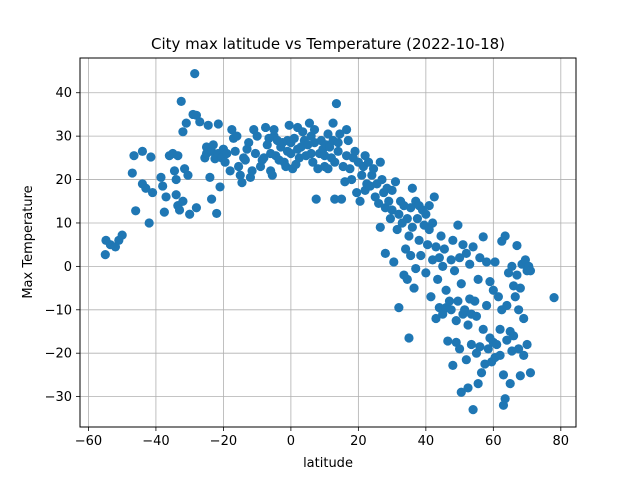 The width and height of the screenshot is (640, 480). What do you see at coordinates (328, 463) in the screenshot?
I see `x-axis-label: latitude` at bounding box center [328, 463].